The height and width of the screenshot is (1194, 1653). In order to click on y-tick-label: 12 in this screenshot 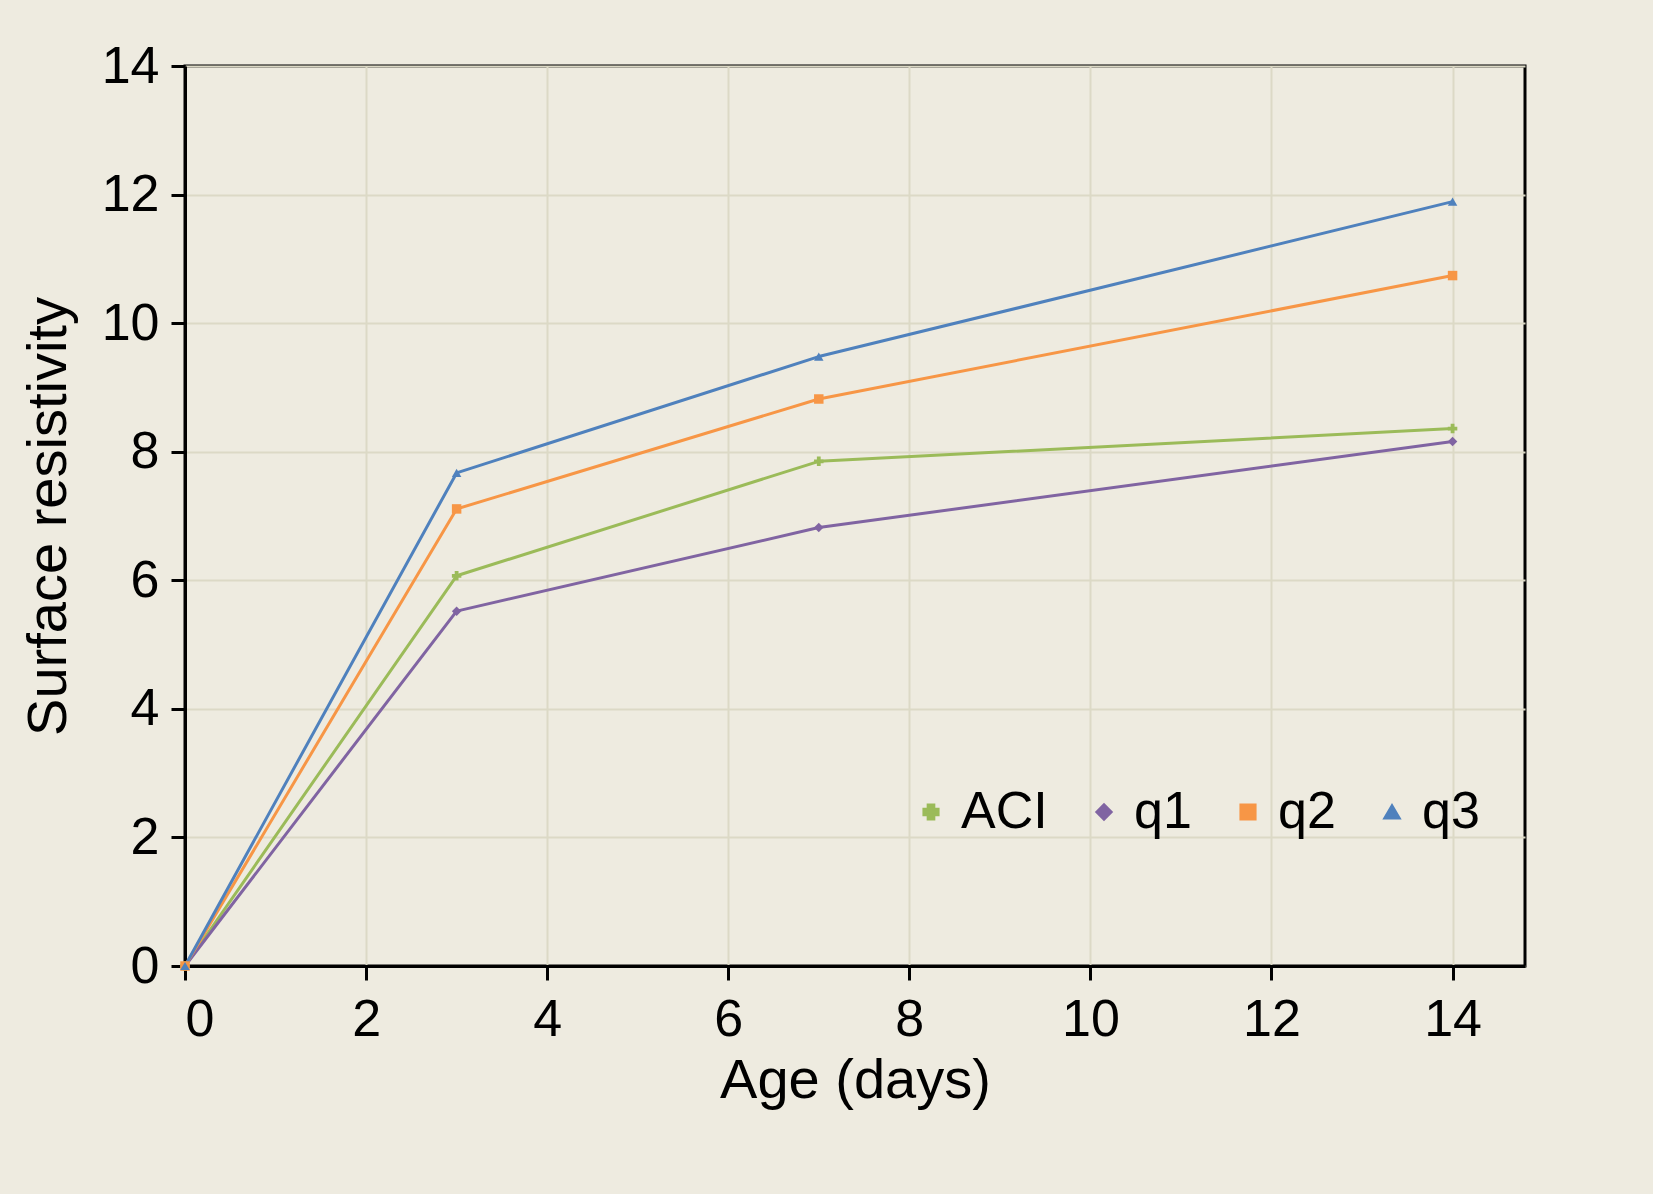, I will do `click(130, 193)`.